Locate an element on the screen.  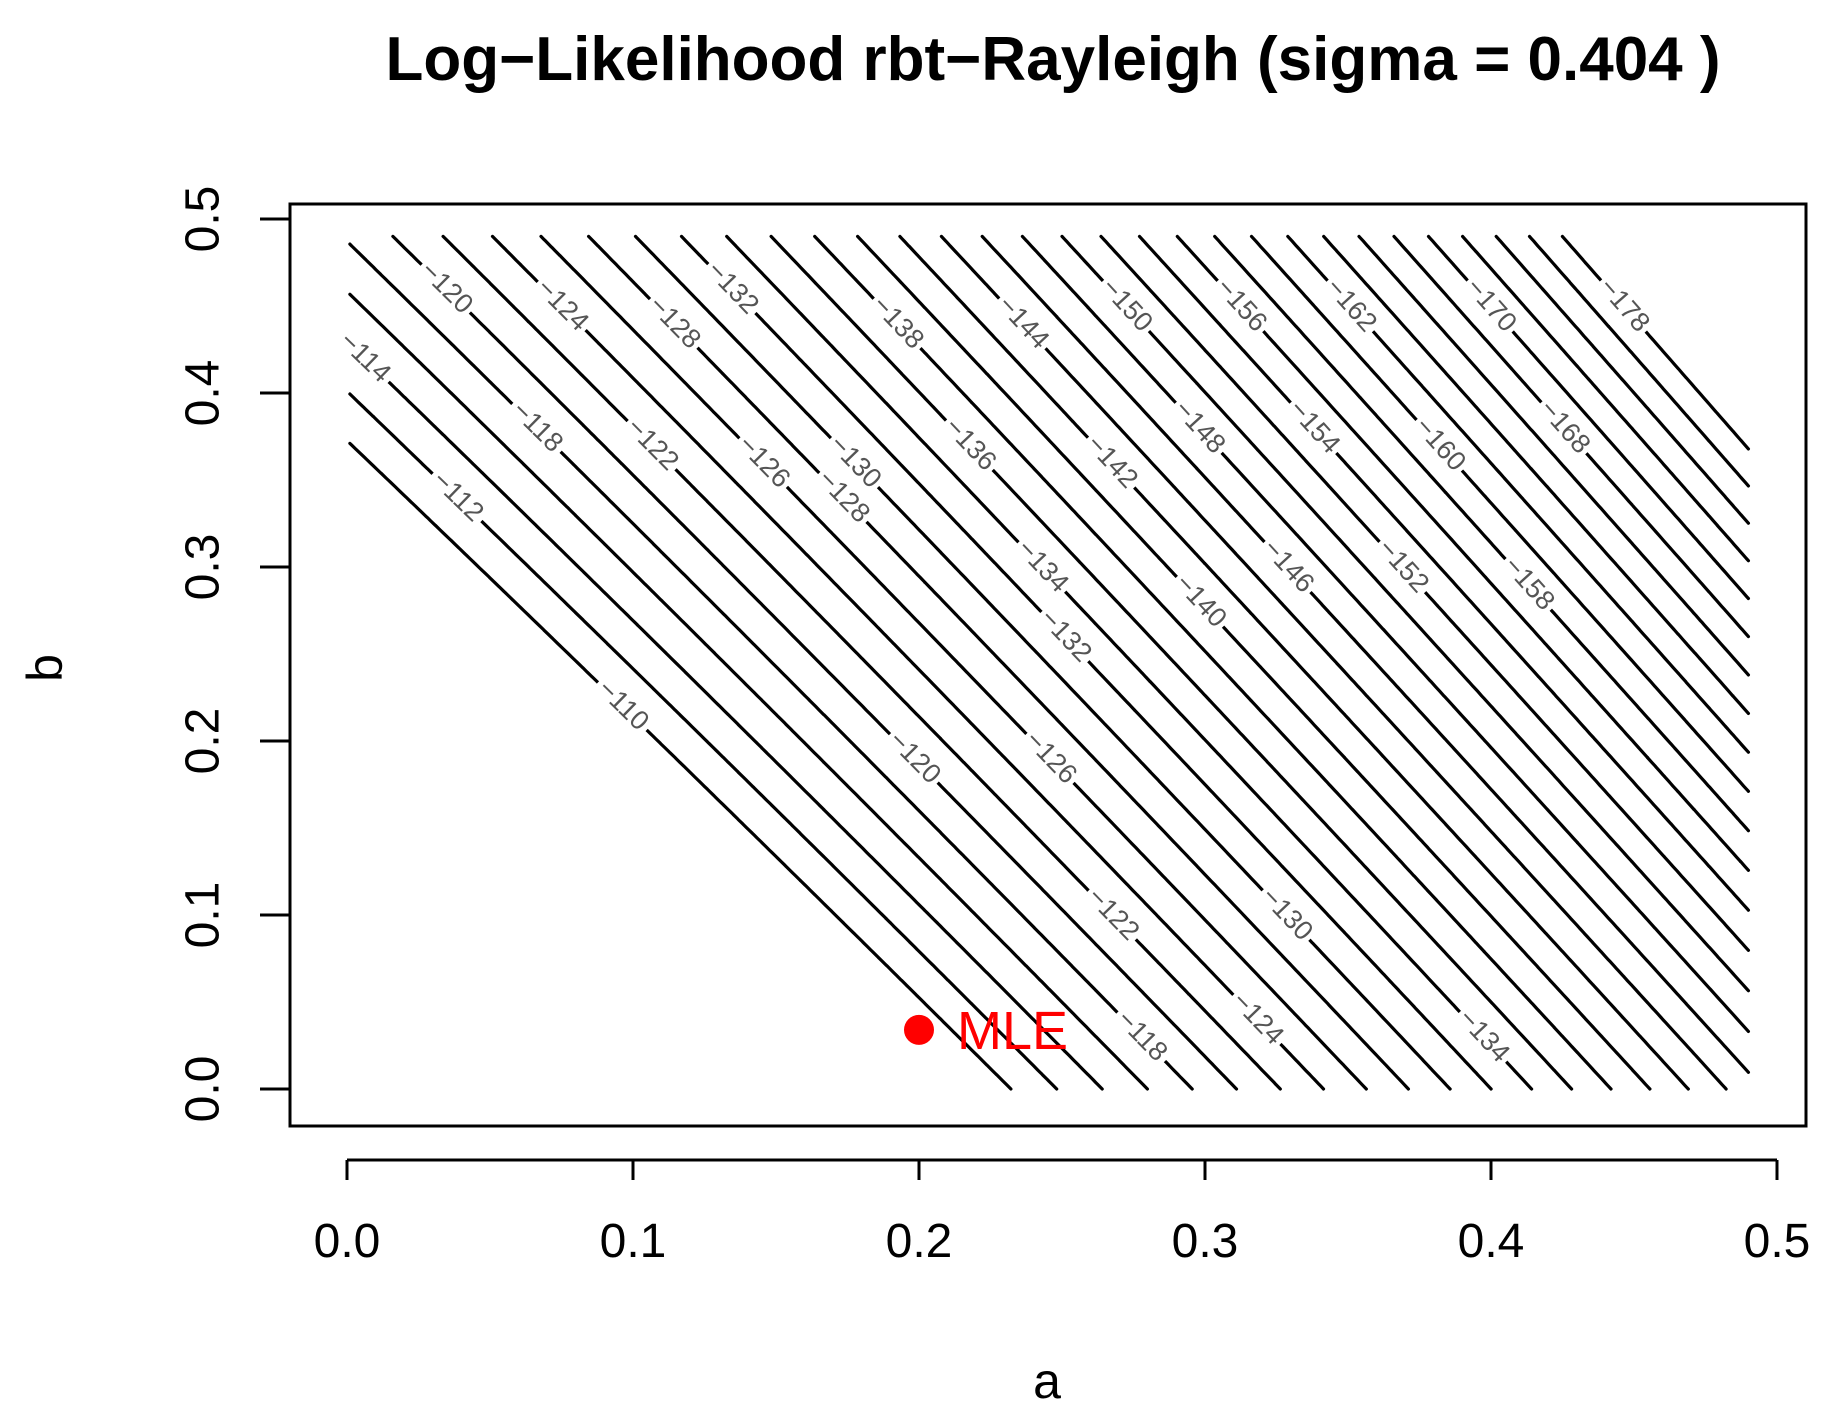
mle-label: MLE is located at coordinates (1012, 1031).